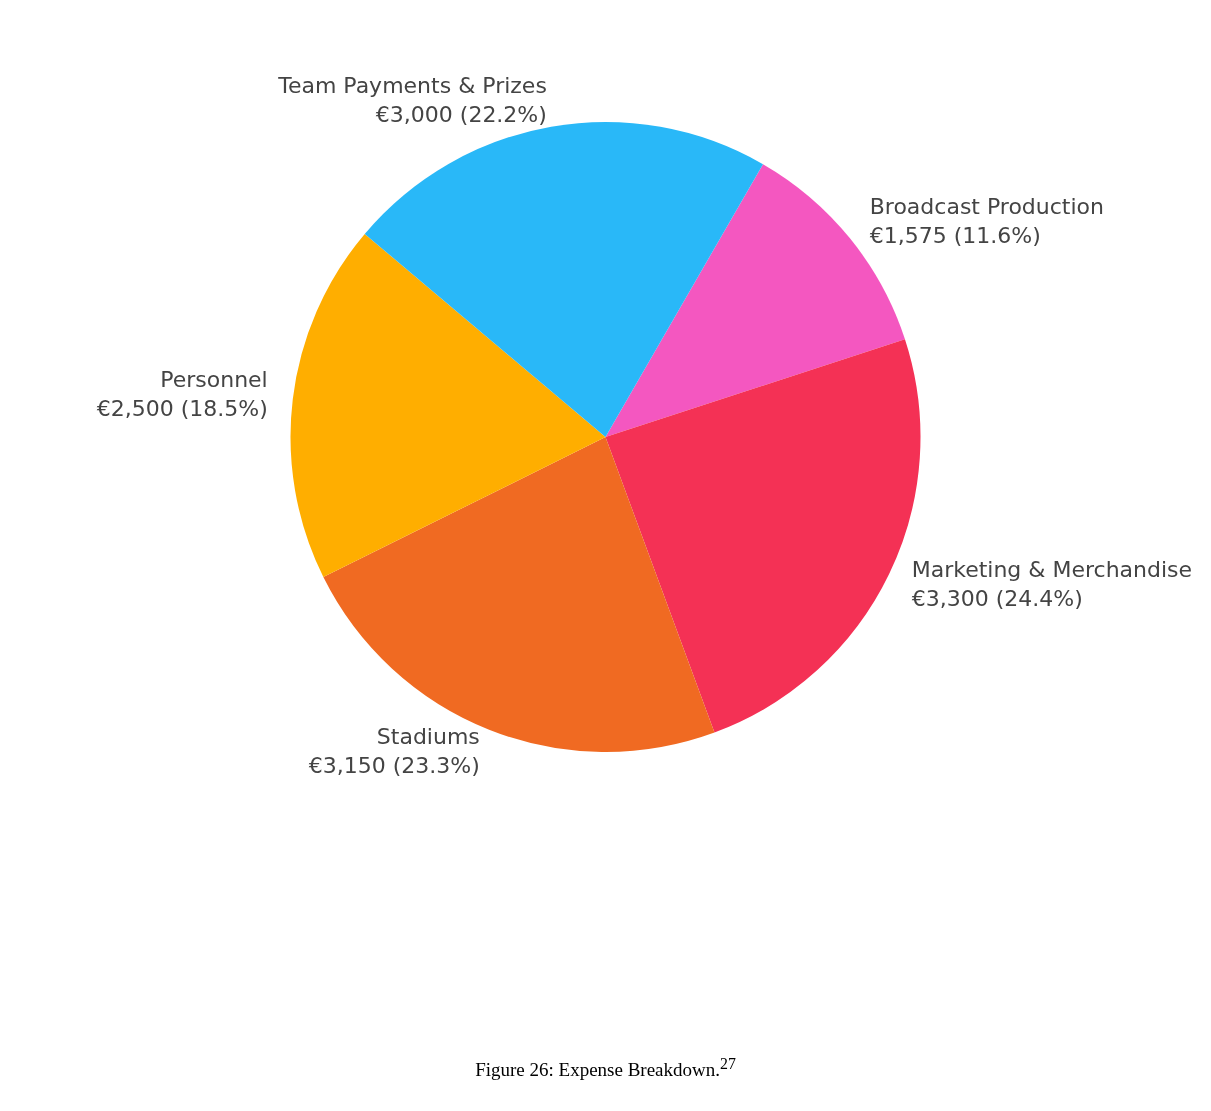  What do you see at coordinates (428, 737) in the screenshot?
I see `slice-label: Stadiums` at bounding box center [428, 737].